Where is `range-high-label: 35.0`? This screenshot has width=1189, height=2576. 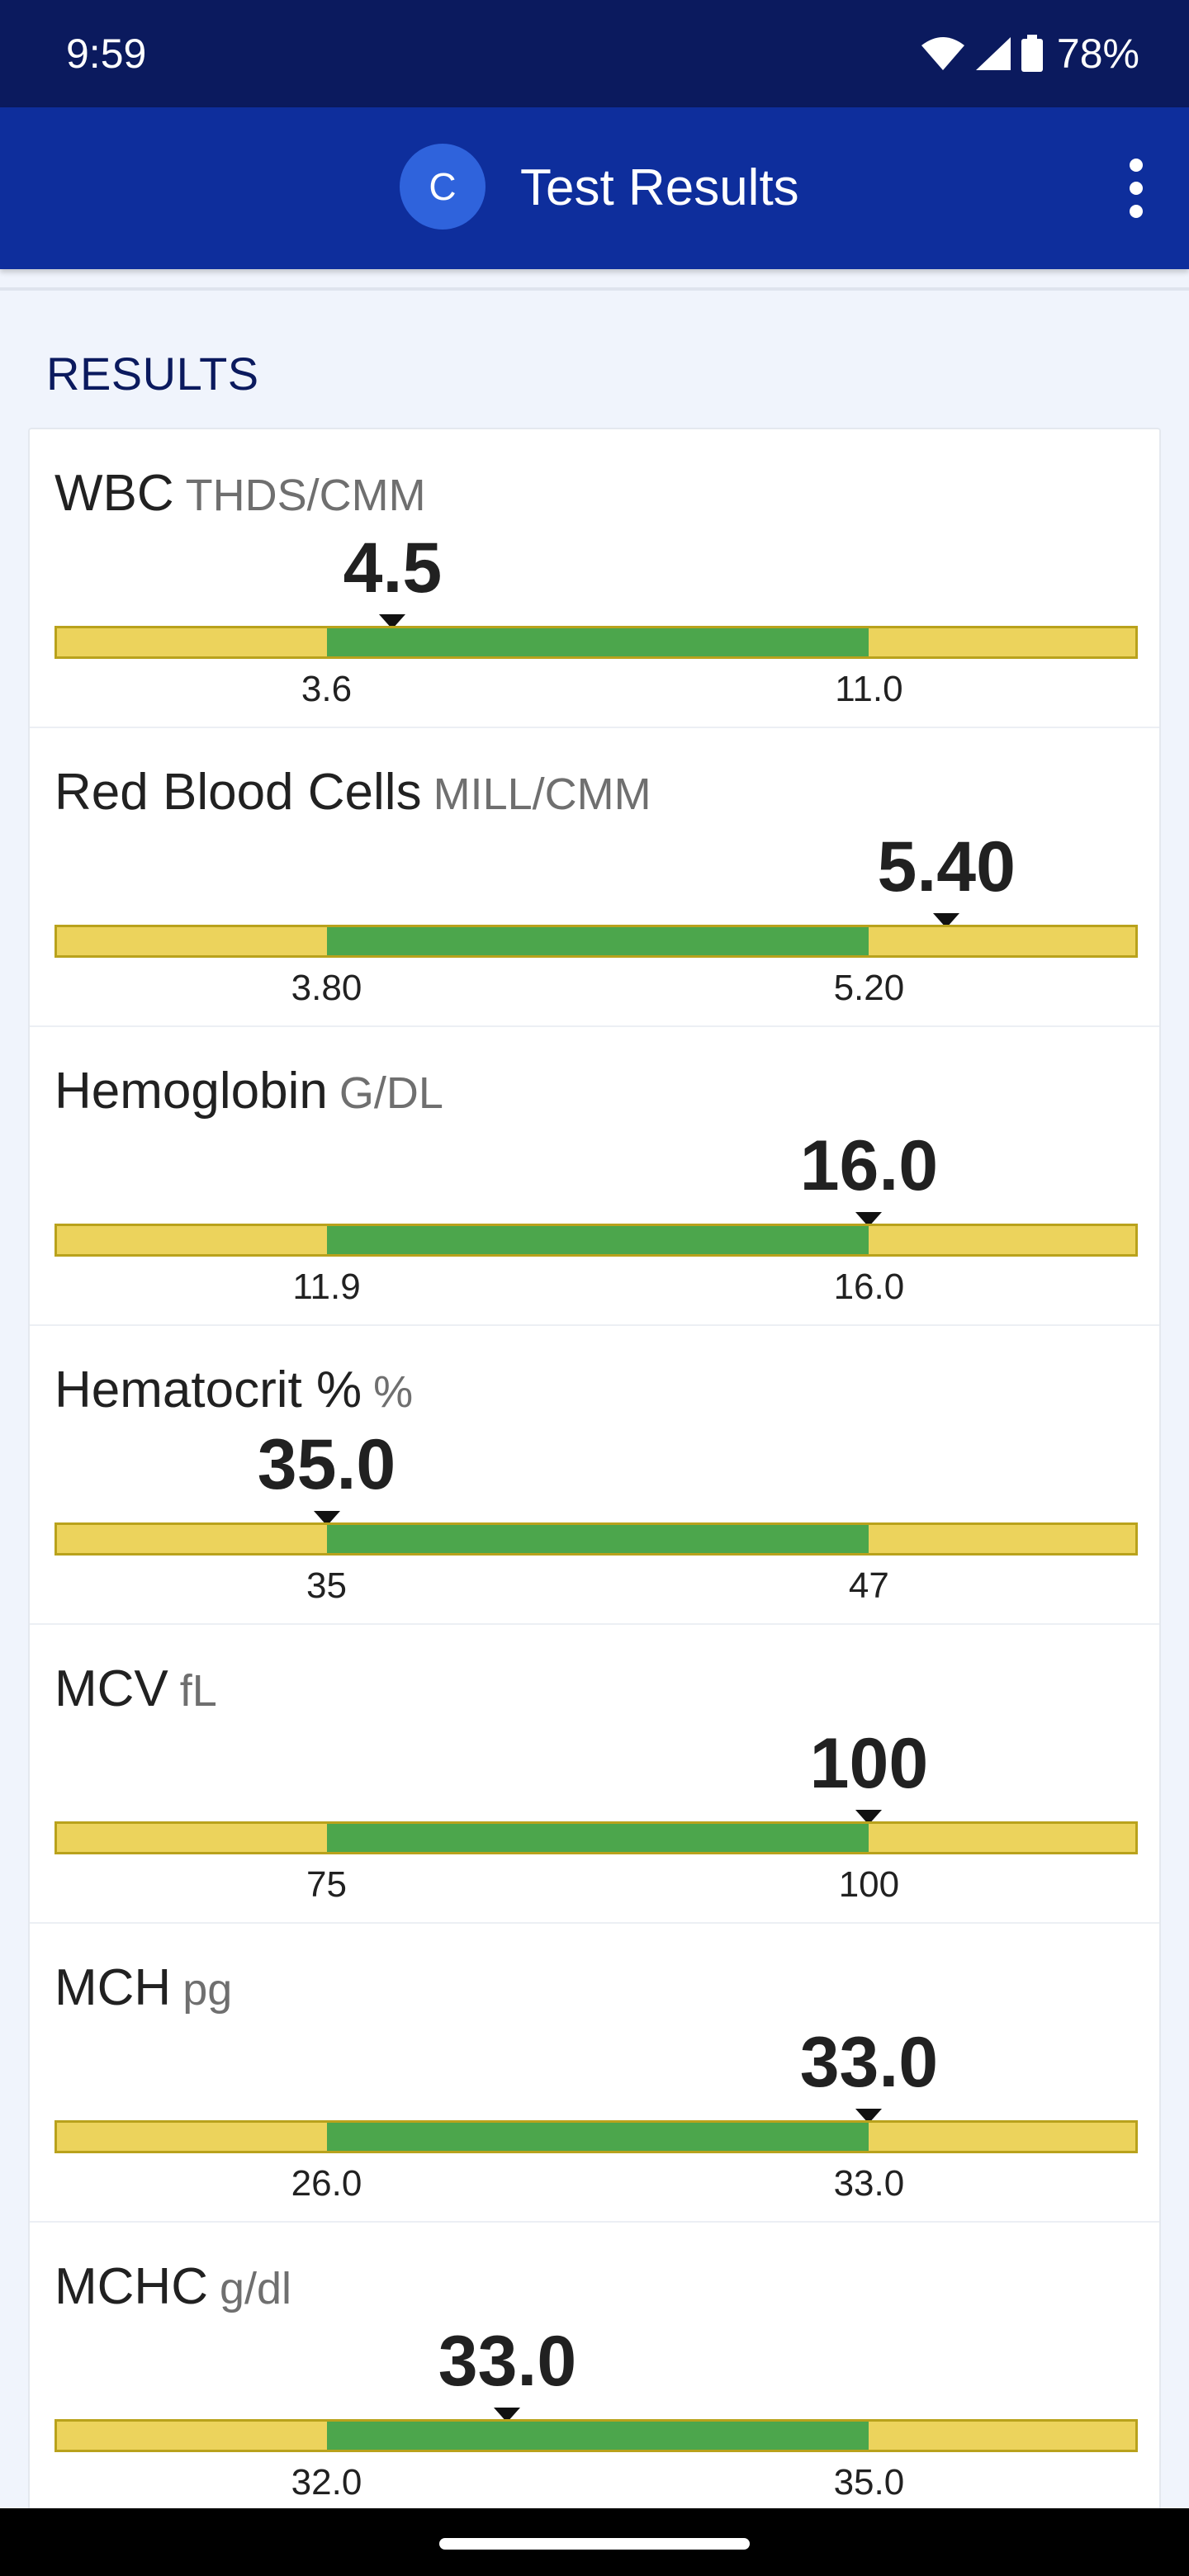 range-high-label: 35.0 is located at coordinates (869, 2482).